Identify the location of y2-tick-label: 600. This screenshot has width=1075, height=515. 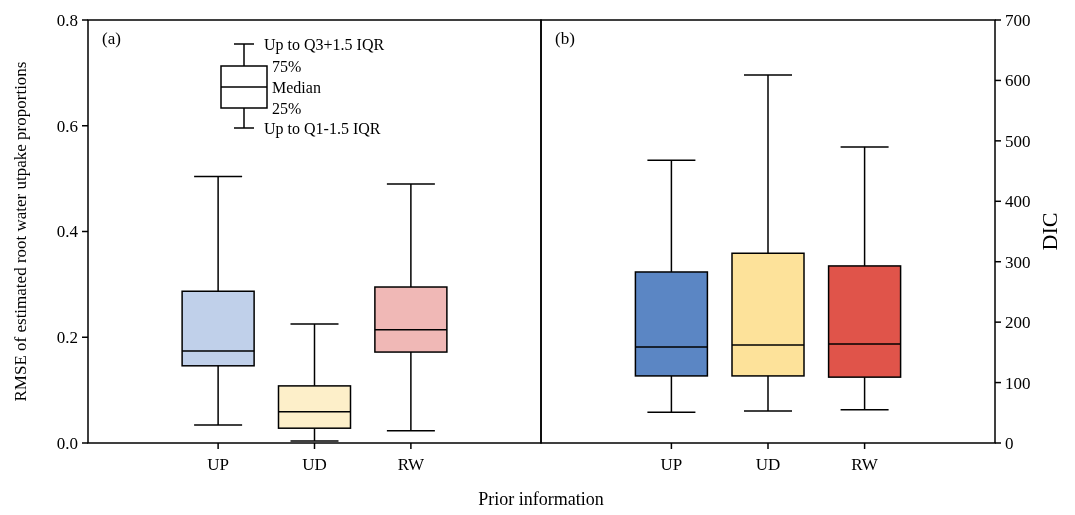
(1018, 81).